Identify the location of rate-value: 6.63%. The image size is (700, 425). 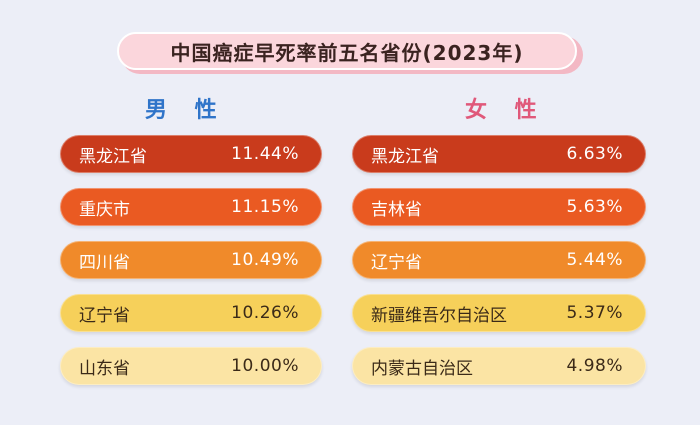
(594, 154).